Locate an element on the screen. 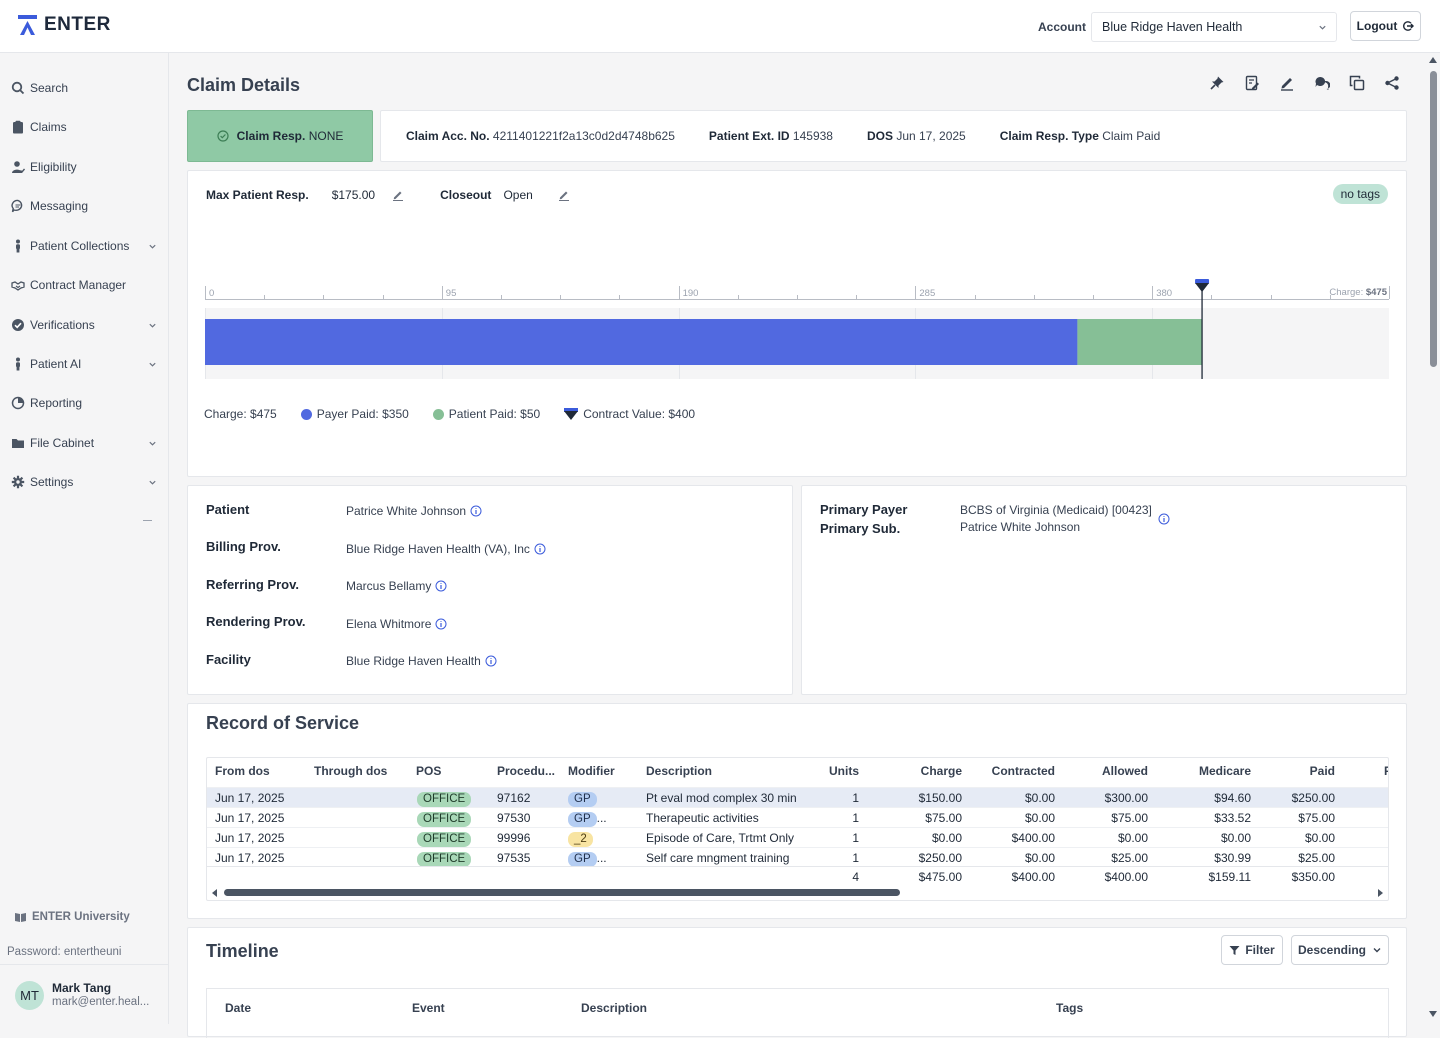  sidebar-item-label: Reporting is located at coordinates (56, 403).